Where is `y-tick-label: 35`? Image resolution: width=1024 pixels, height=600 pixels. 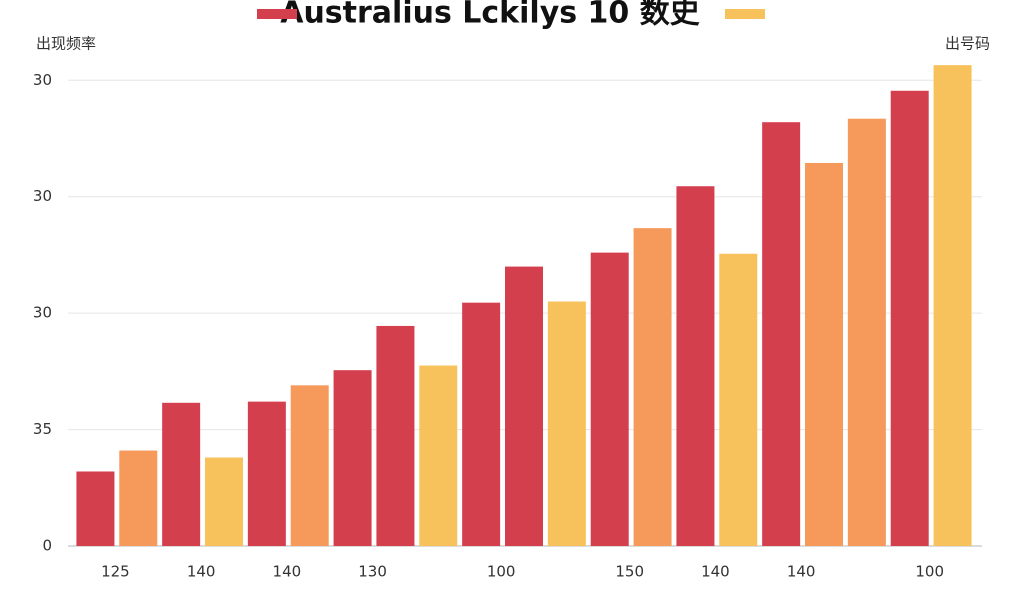
y-tick-label: 35 is located at coordinates (42, 429).